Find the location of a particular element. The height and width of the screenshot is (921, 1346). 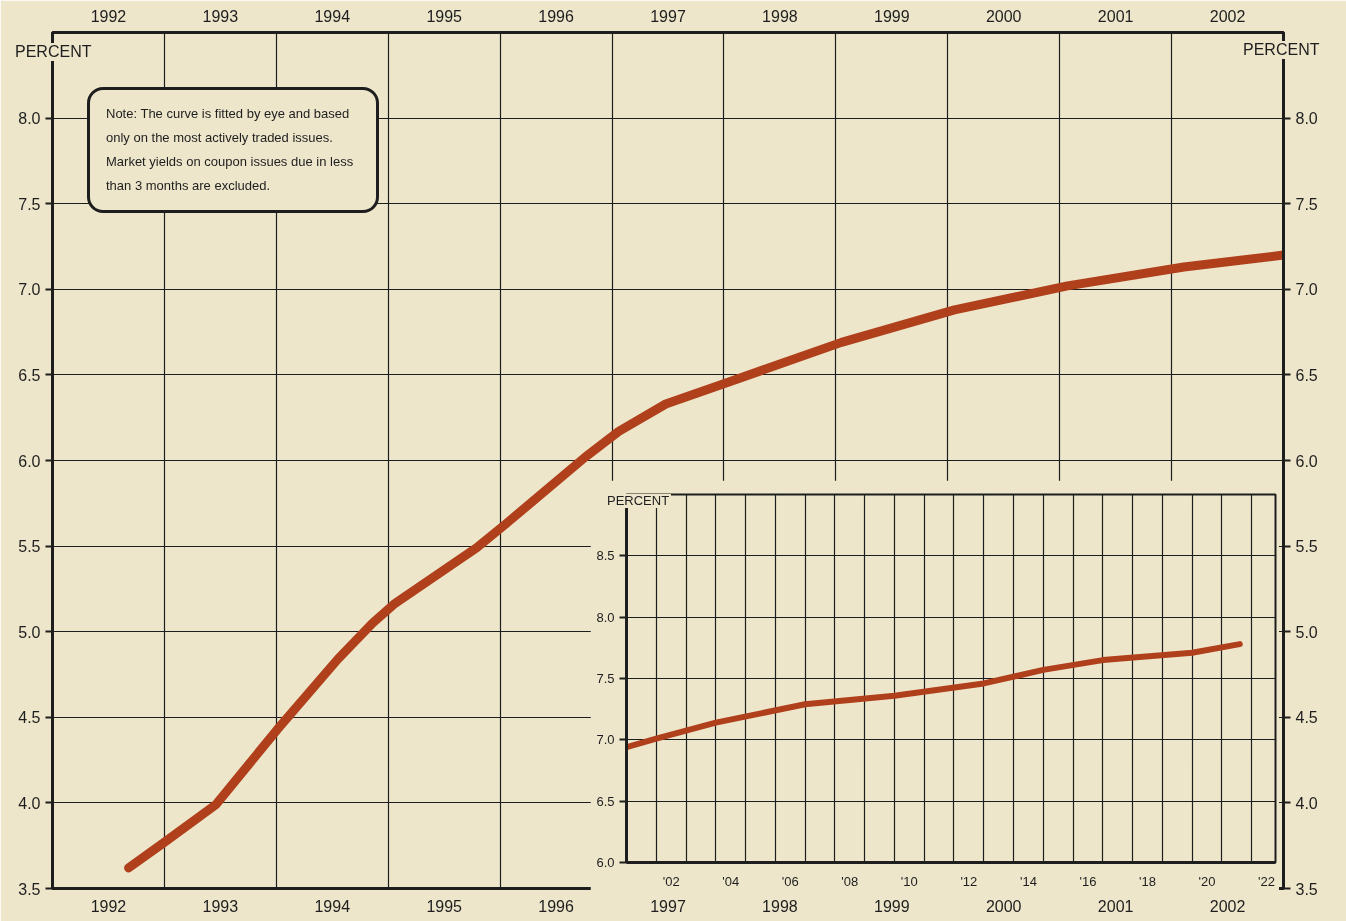

x-tick-label: '12 is located at coordinates (969, 881).